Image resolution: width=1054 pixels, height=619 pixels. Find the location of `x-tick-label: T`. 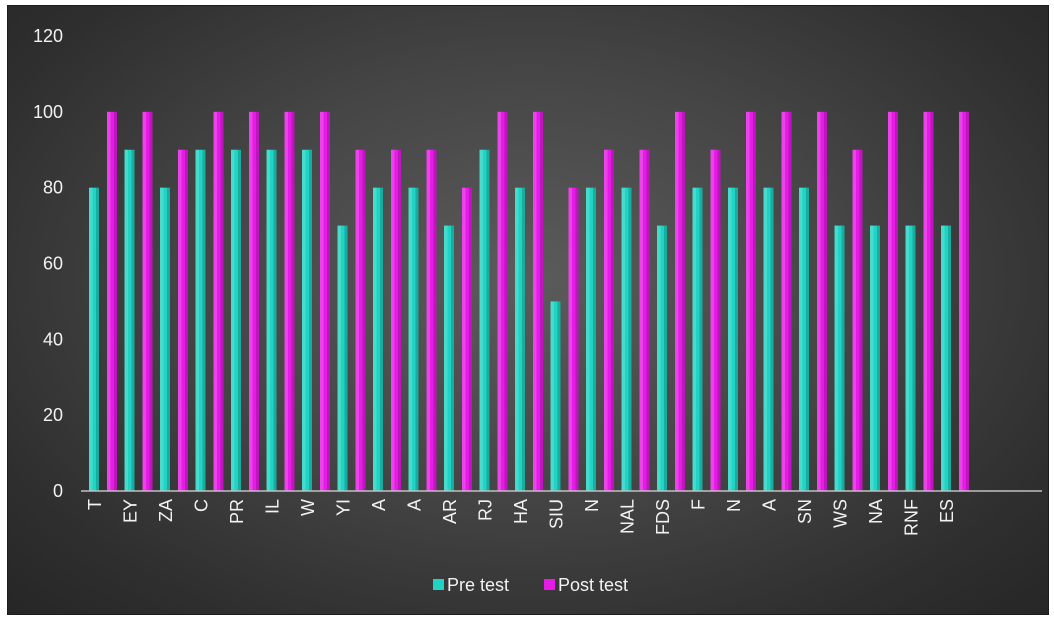

x-tick-label: T is located at coordinates (95, 504).